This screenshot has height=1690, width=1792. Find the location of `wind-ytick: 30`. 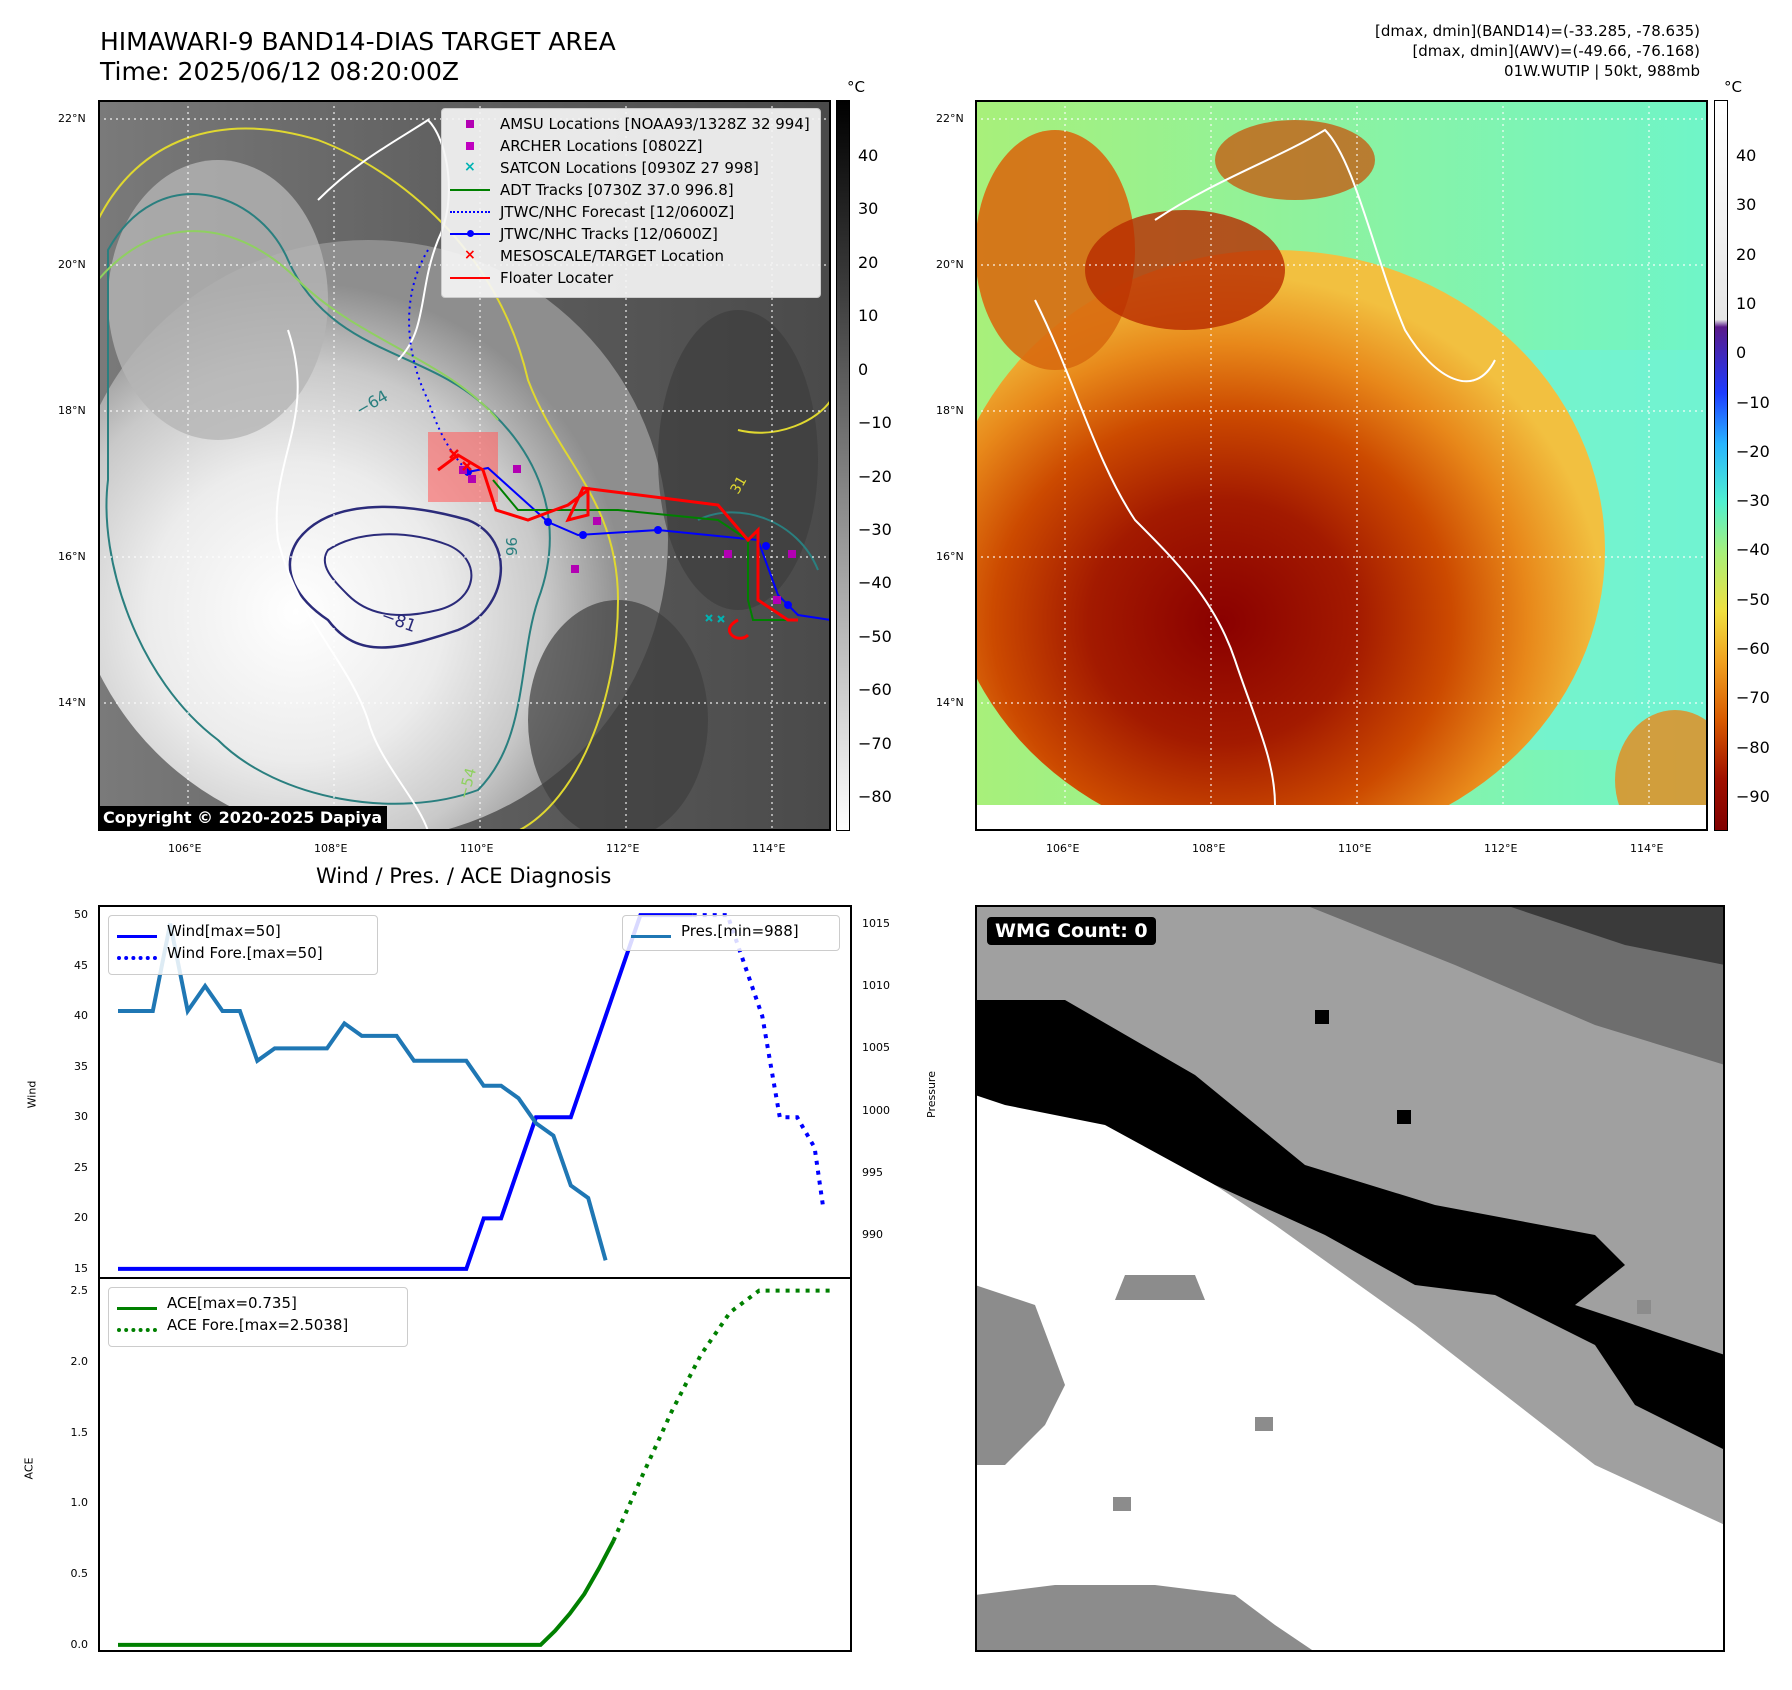

wind-ytick: 30 is located at coordinates (81, 1117).